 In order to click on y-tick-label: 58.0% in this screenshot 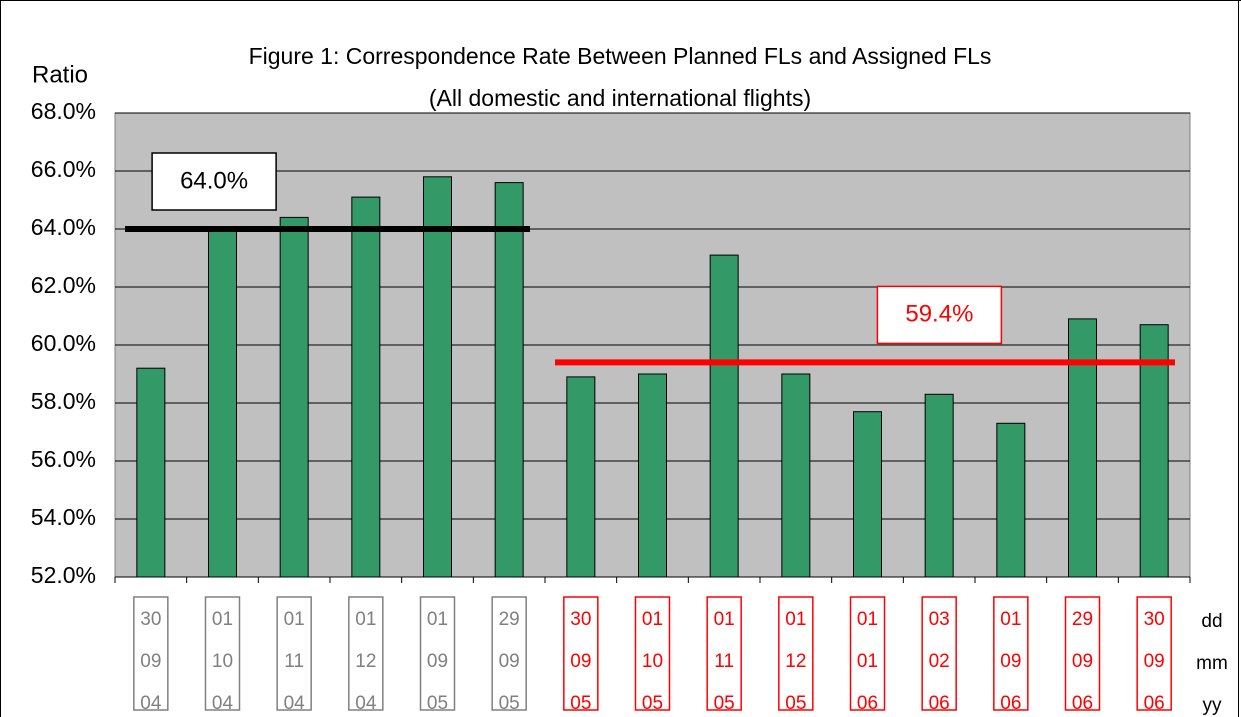, I will do `click(63, 401)`.